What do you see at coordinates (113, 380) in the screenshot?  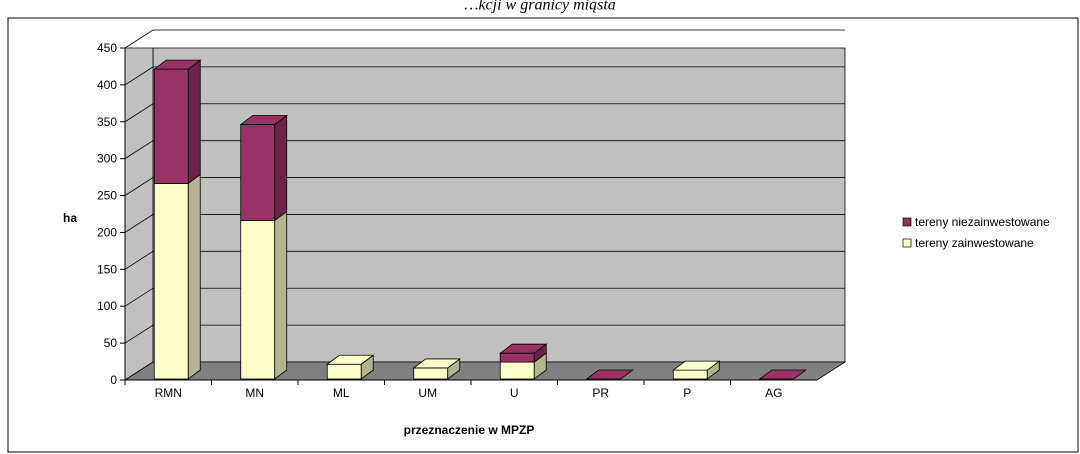 I see `y-tick-label: 0` at bounding box center [113, 380].